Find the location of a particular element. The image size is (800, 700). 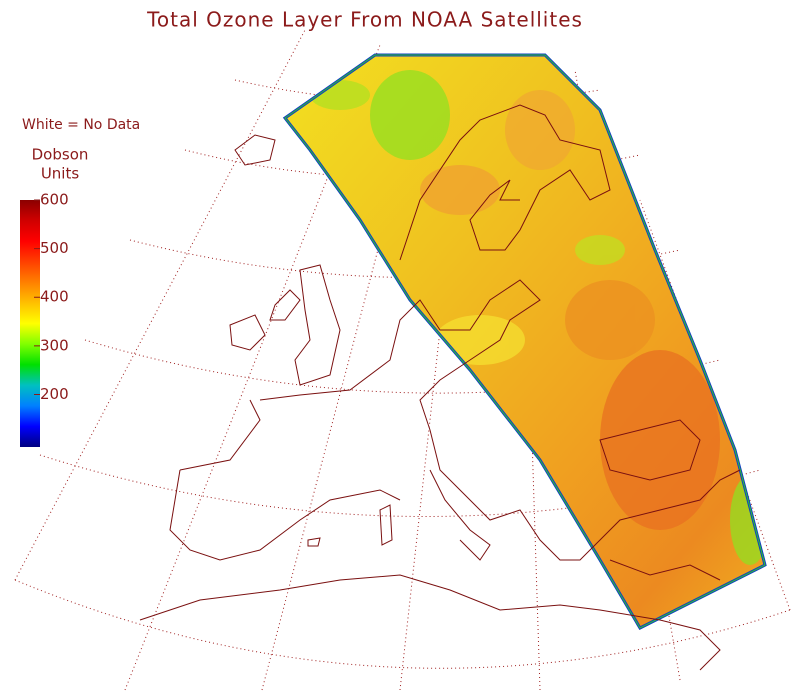

colorbar-tick-label: 200 is located at coordinates (54, 394).